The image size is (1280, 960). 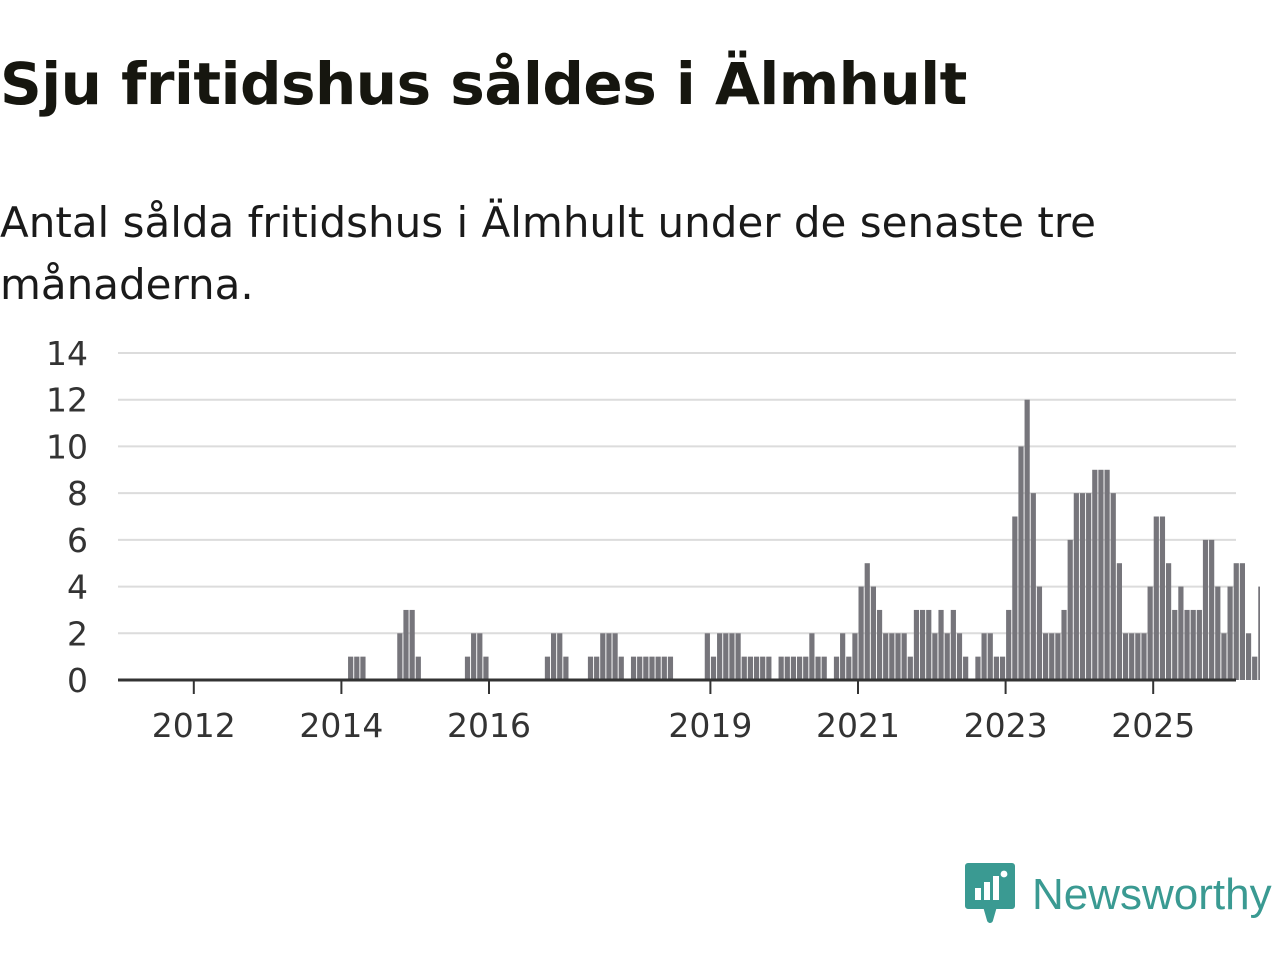 What do you see at coordinates (1152, 894) in the screenshot?
I see `brand-name: Newsworthy` at bounding box center [1152, 894].